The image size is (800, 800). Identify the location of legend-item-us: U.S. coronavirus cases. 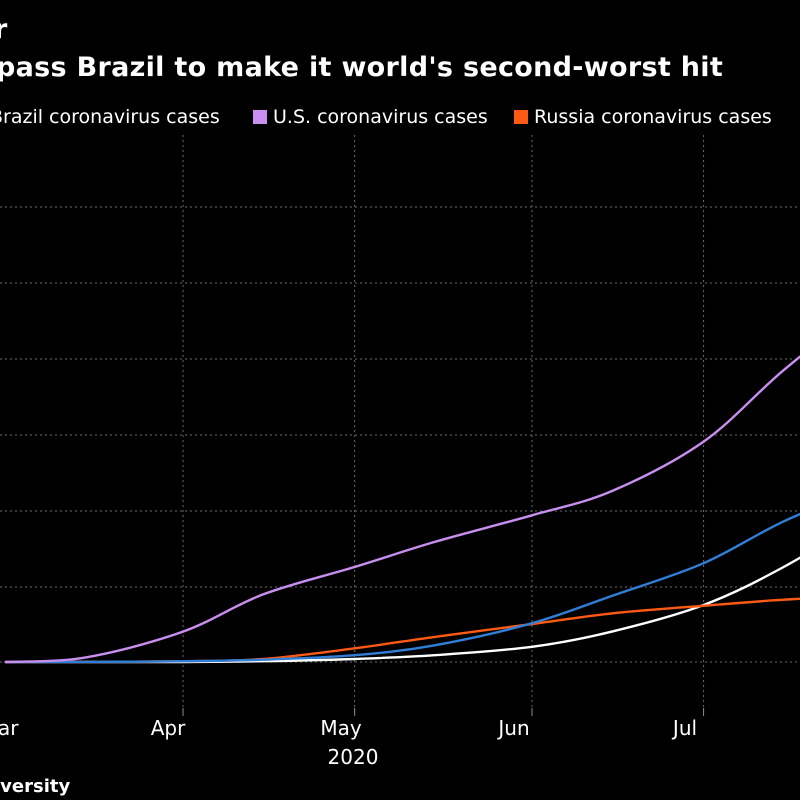
(370, 117).